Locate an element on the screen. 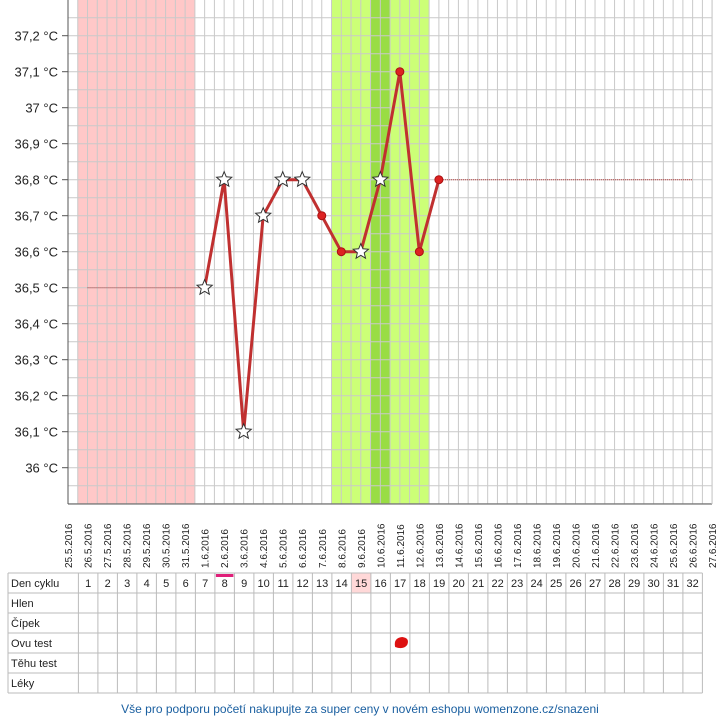  x-tick-label: 17.6.2016 is located at coordinates (518, 545).